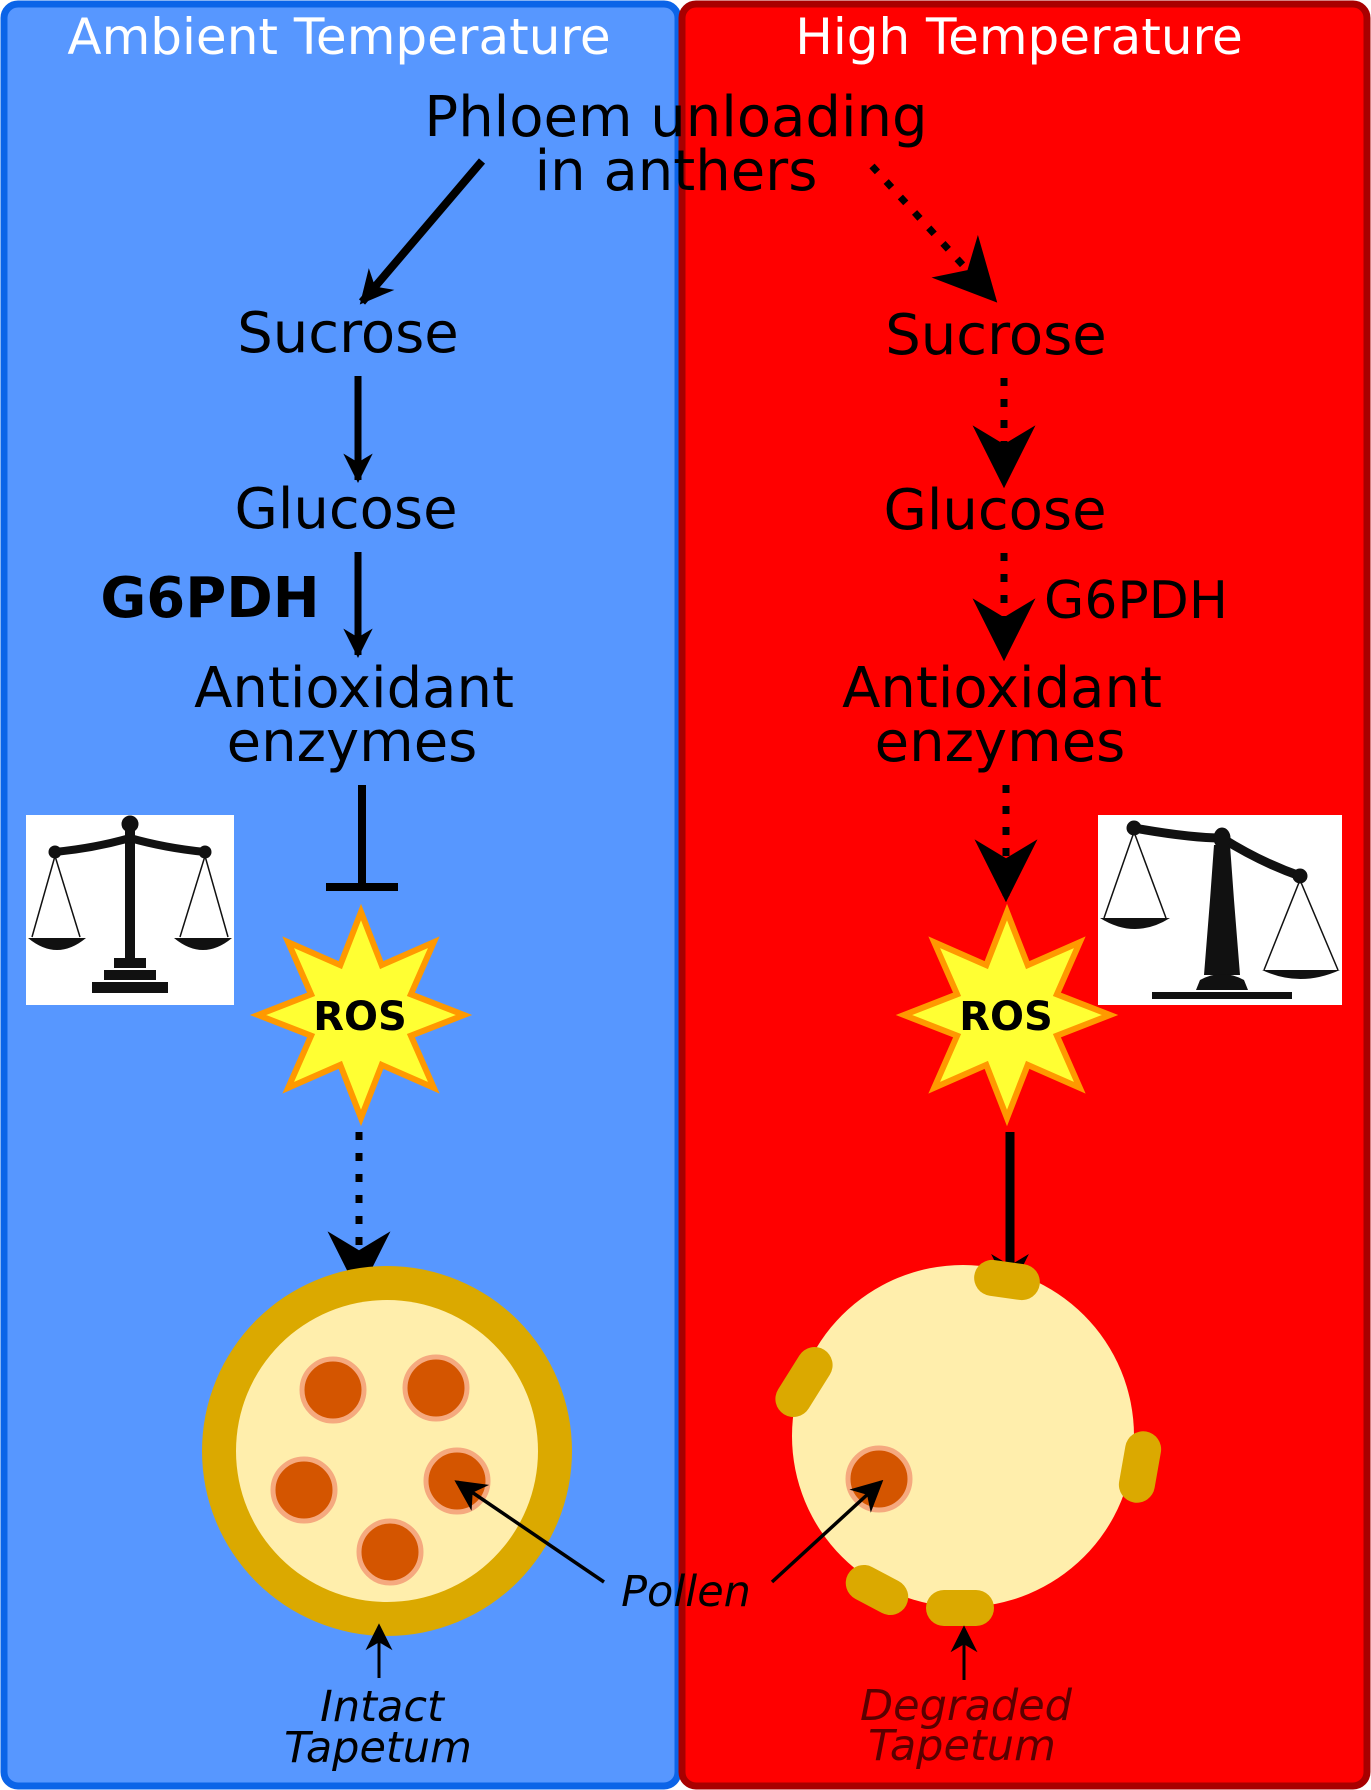 The image size is (1371, 1790). What do you see at coordinates (352, 742) in the screenshot?
I see `left-antioxidant-label-line2: enzymes` at bounding box center [352, 742].